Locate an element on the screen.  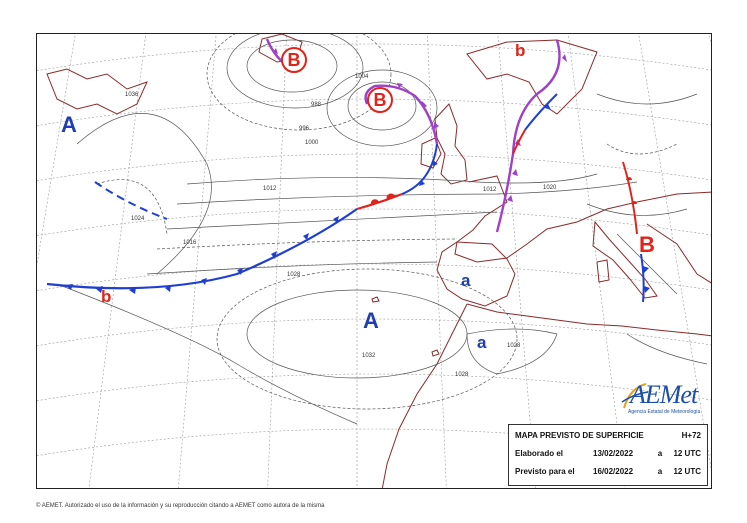
coast-west-africa is located at coordinates (424, 395).